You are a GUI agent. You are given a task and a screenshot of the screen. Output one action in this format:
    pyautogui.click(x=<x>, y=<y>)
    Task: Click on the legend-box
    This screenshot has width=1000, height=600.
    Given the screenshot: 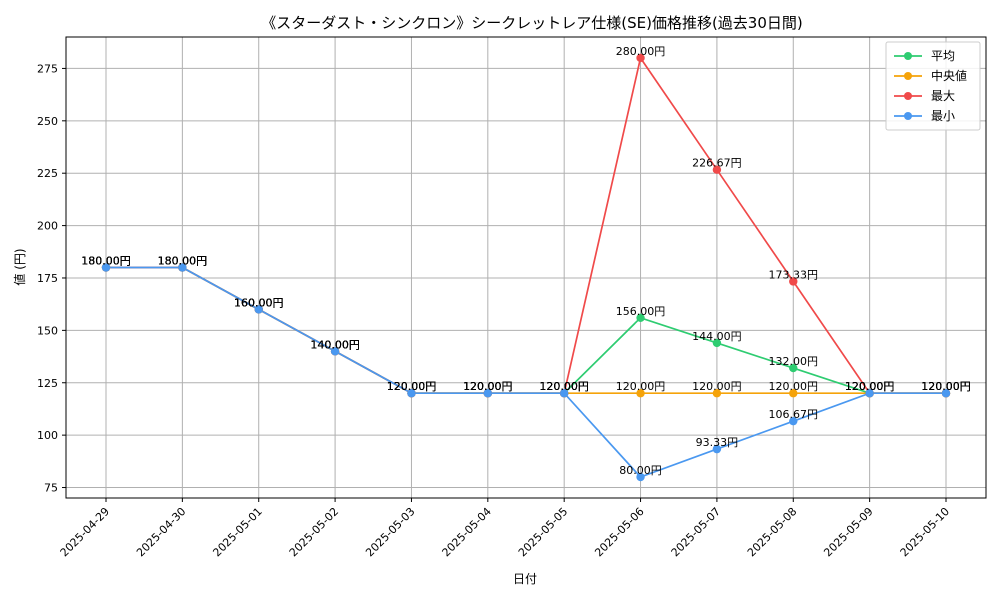 What is the action you would take?
    pyautogui.click(x=933, y=86)
    